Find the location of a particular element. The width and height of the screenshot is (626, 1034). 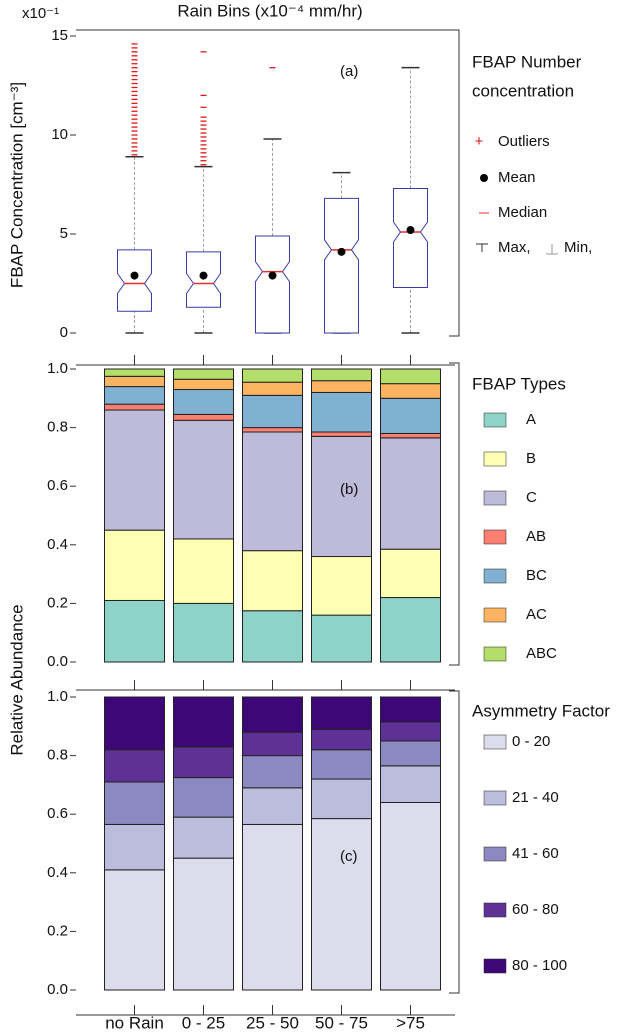

legend-label: 21 - 40 is located at coordinates (535, 797).